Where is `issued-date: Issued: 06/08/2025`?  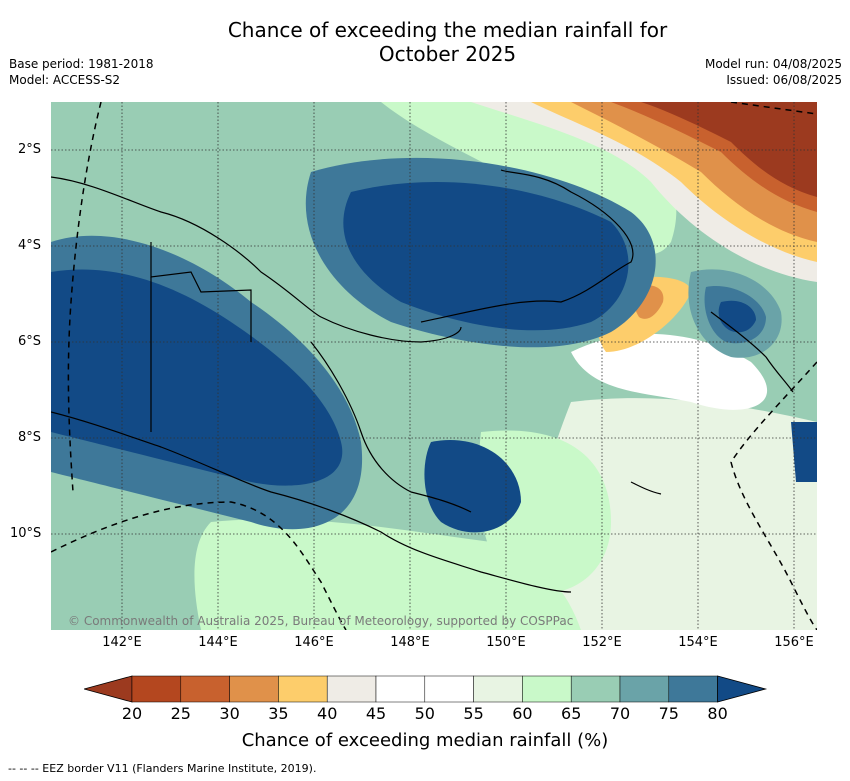 issued-date: Issued: 06/08/2025 is located at coordinates (784, 80).